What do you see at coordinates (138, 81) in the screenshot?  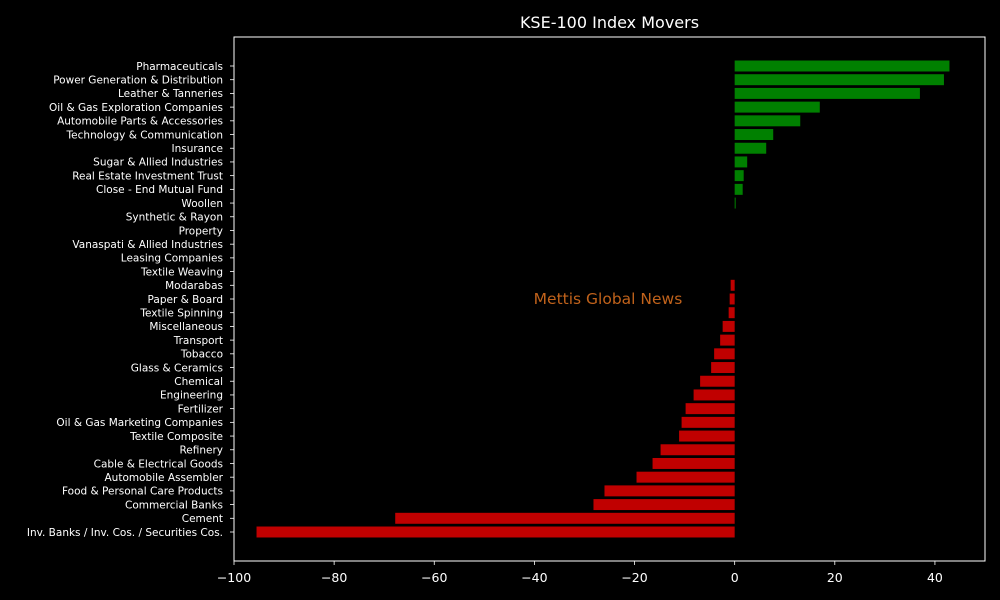 I see `category-label: Power Generation & Distribution` at bounding box center [138, 81].